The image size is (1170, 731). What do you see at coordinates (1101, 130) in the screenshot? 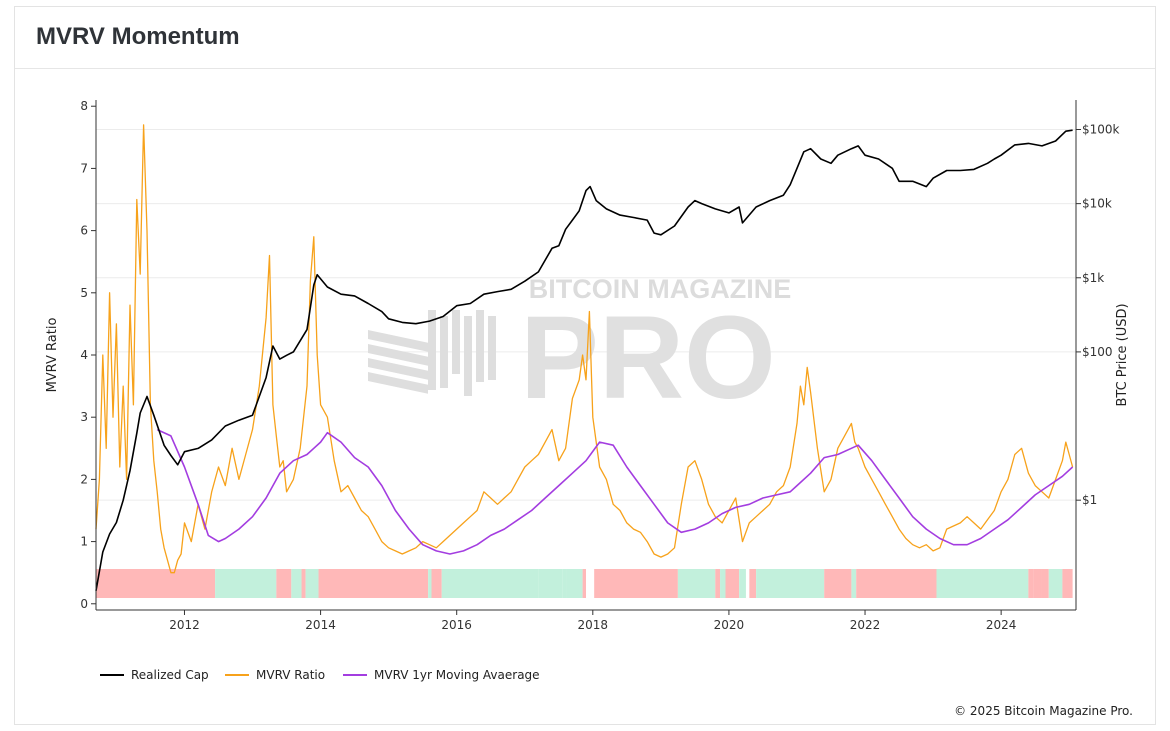
I see `y-right-tick-label: $100k` at bounding box center [1101, 130].